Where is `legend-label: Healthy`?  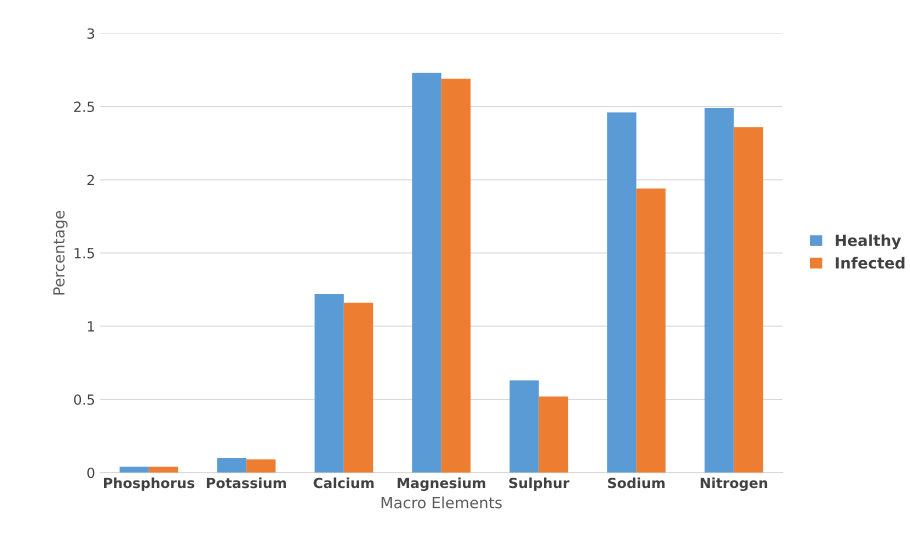 legend-label: Healthy is located at coordinates (868, 242).